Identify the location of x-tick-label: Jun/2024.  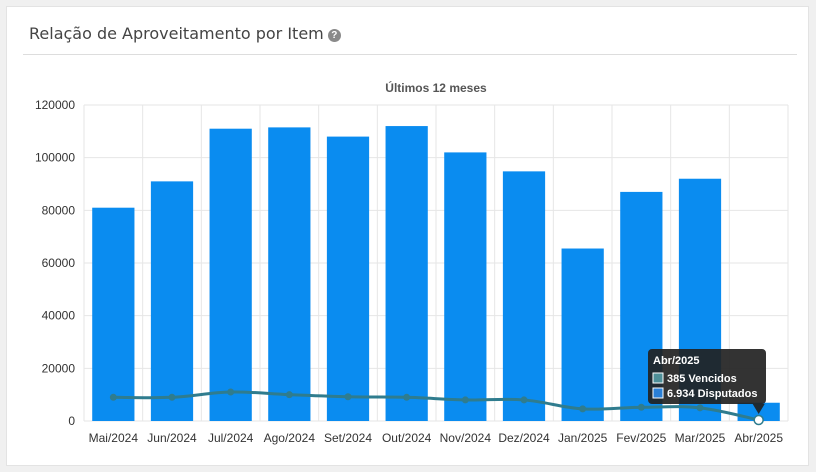
(172, 438).